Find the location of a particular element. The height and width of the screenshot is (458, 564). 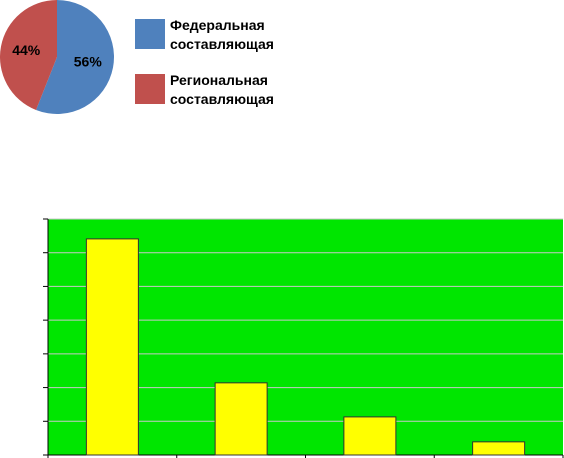

legend-label: Региональная составляющая is located at coordinates (222, 89).